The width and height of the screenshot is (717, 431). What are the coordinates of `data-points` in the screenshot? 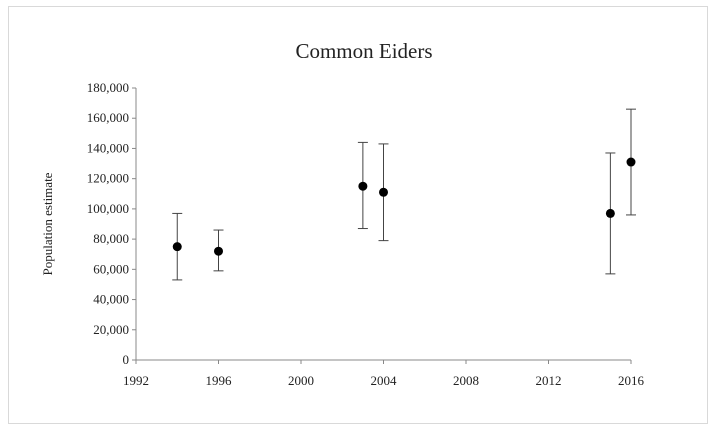 It's located at (404, 206).